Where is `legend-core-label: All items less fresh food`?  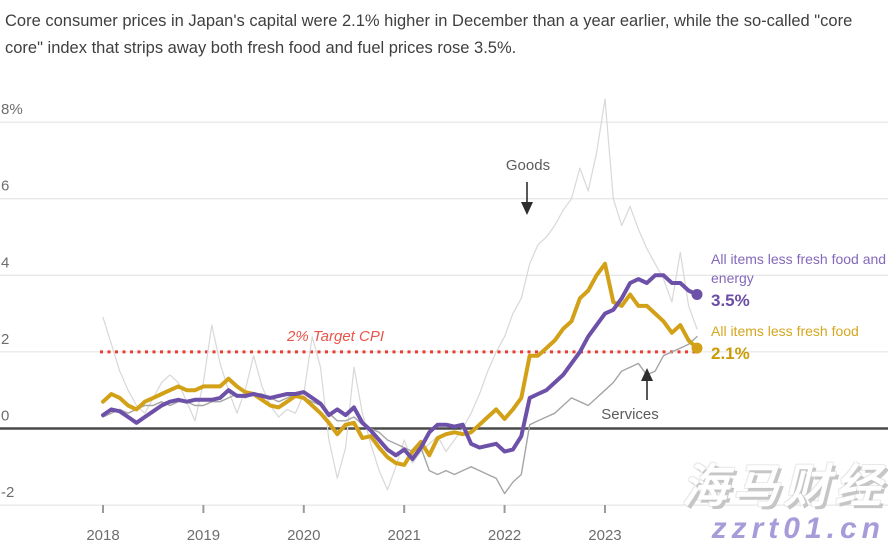 legend-core-label: All items less fresh food is located at coordinates (785, 331).